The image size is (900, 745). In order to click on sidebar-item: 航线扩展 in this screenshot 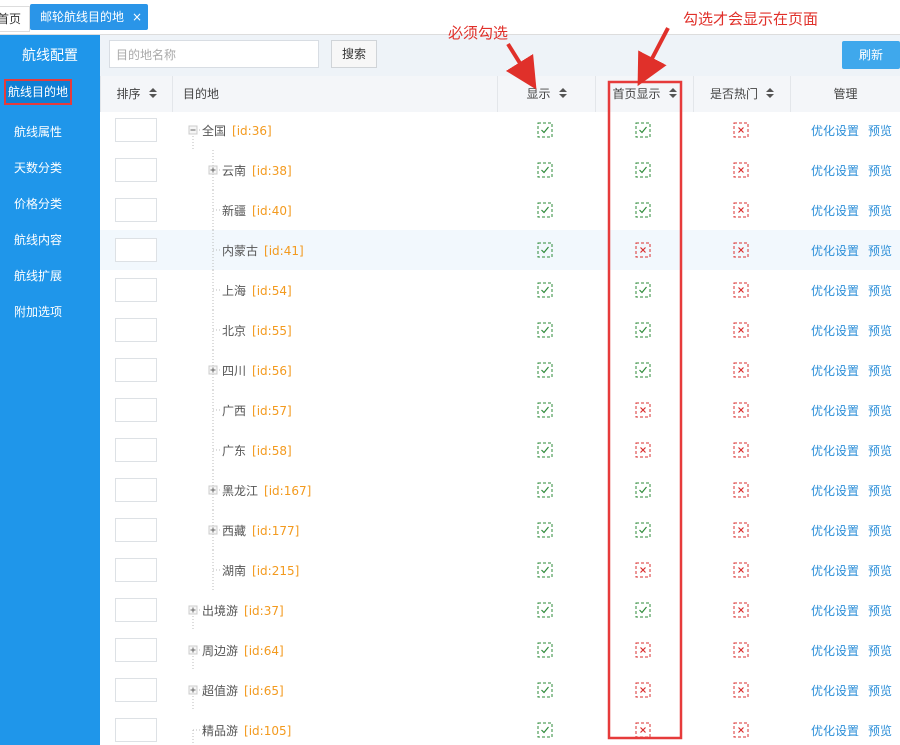, I will do `click(38, 276)`.